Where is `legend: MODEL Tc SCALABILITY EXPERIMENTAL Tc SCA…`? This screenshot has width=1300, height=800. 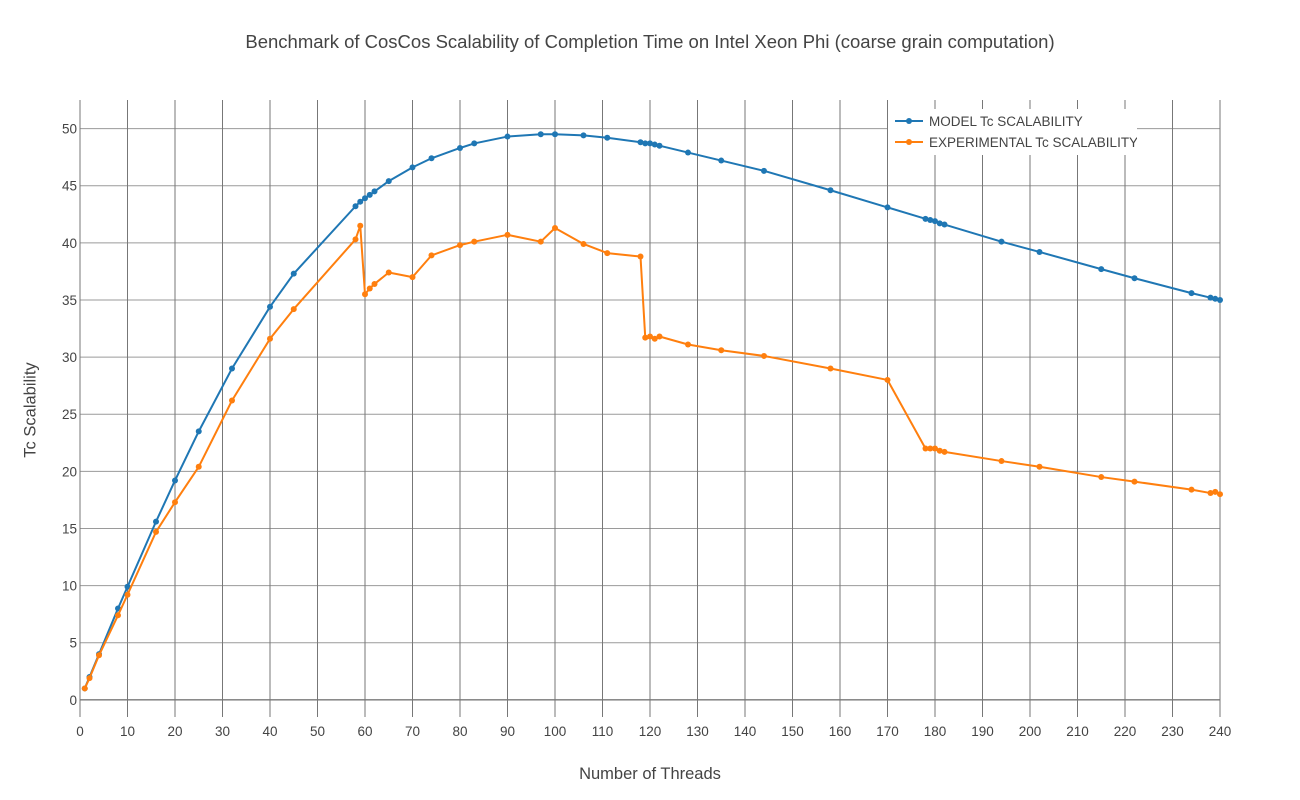
legend: MODEL Tc SCALABILITY EXPERIMENTAL Tc SCA… is located at coordinates (1013, 132).